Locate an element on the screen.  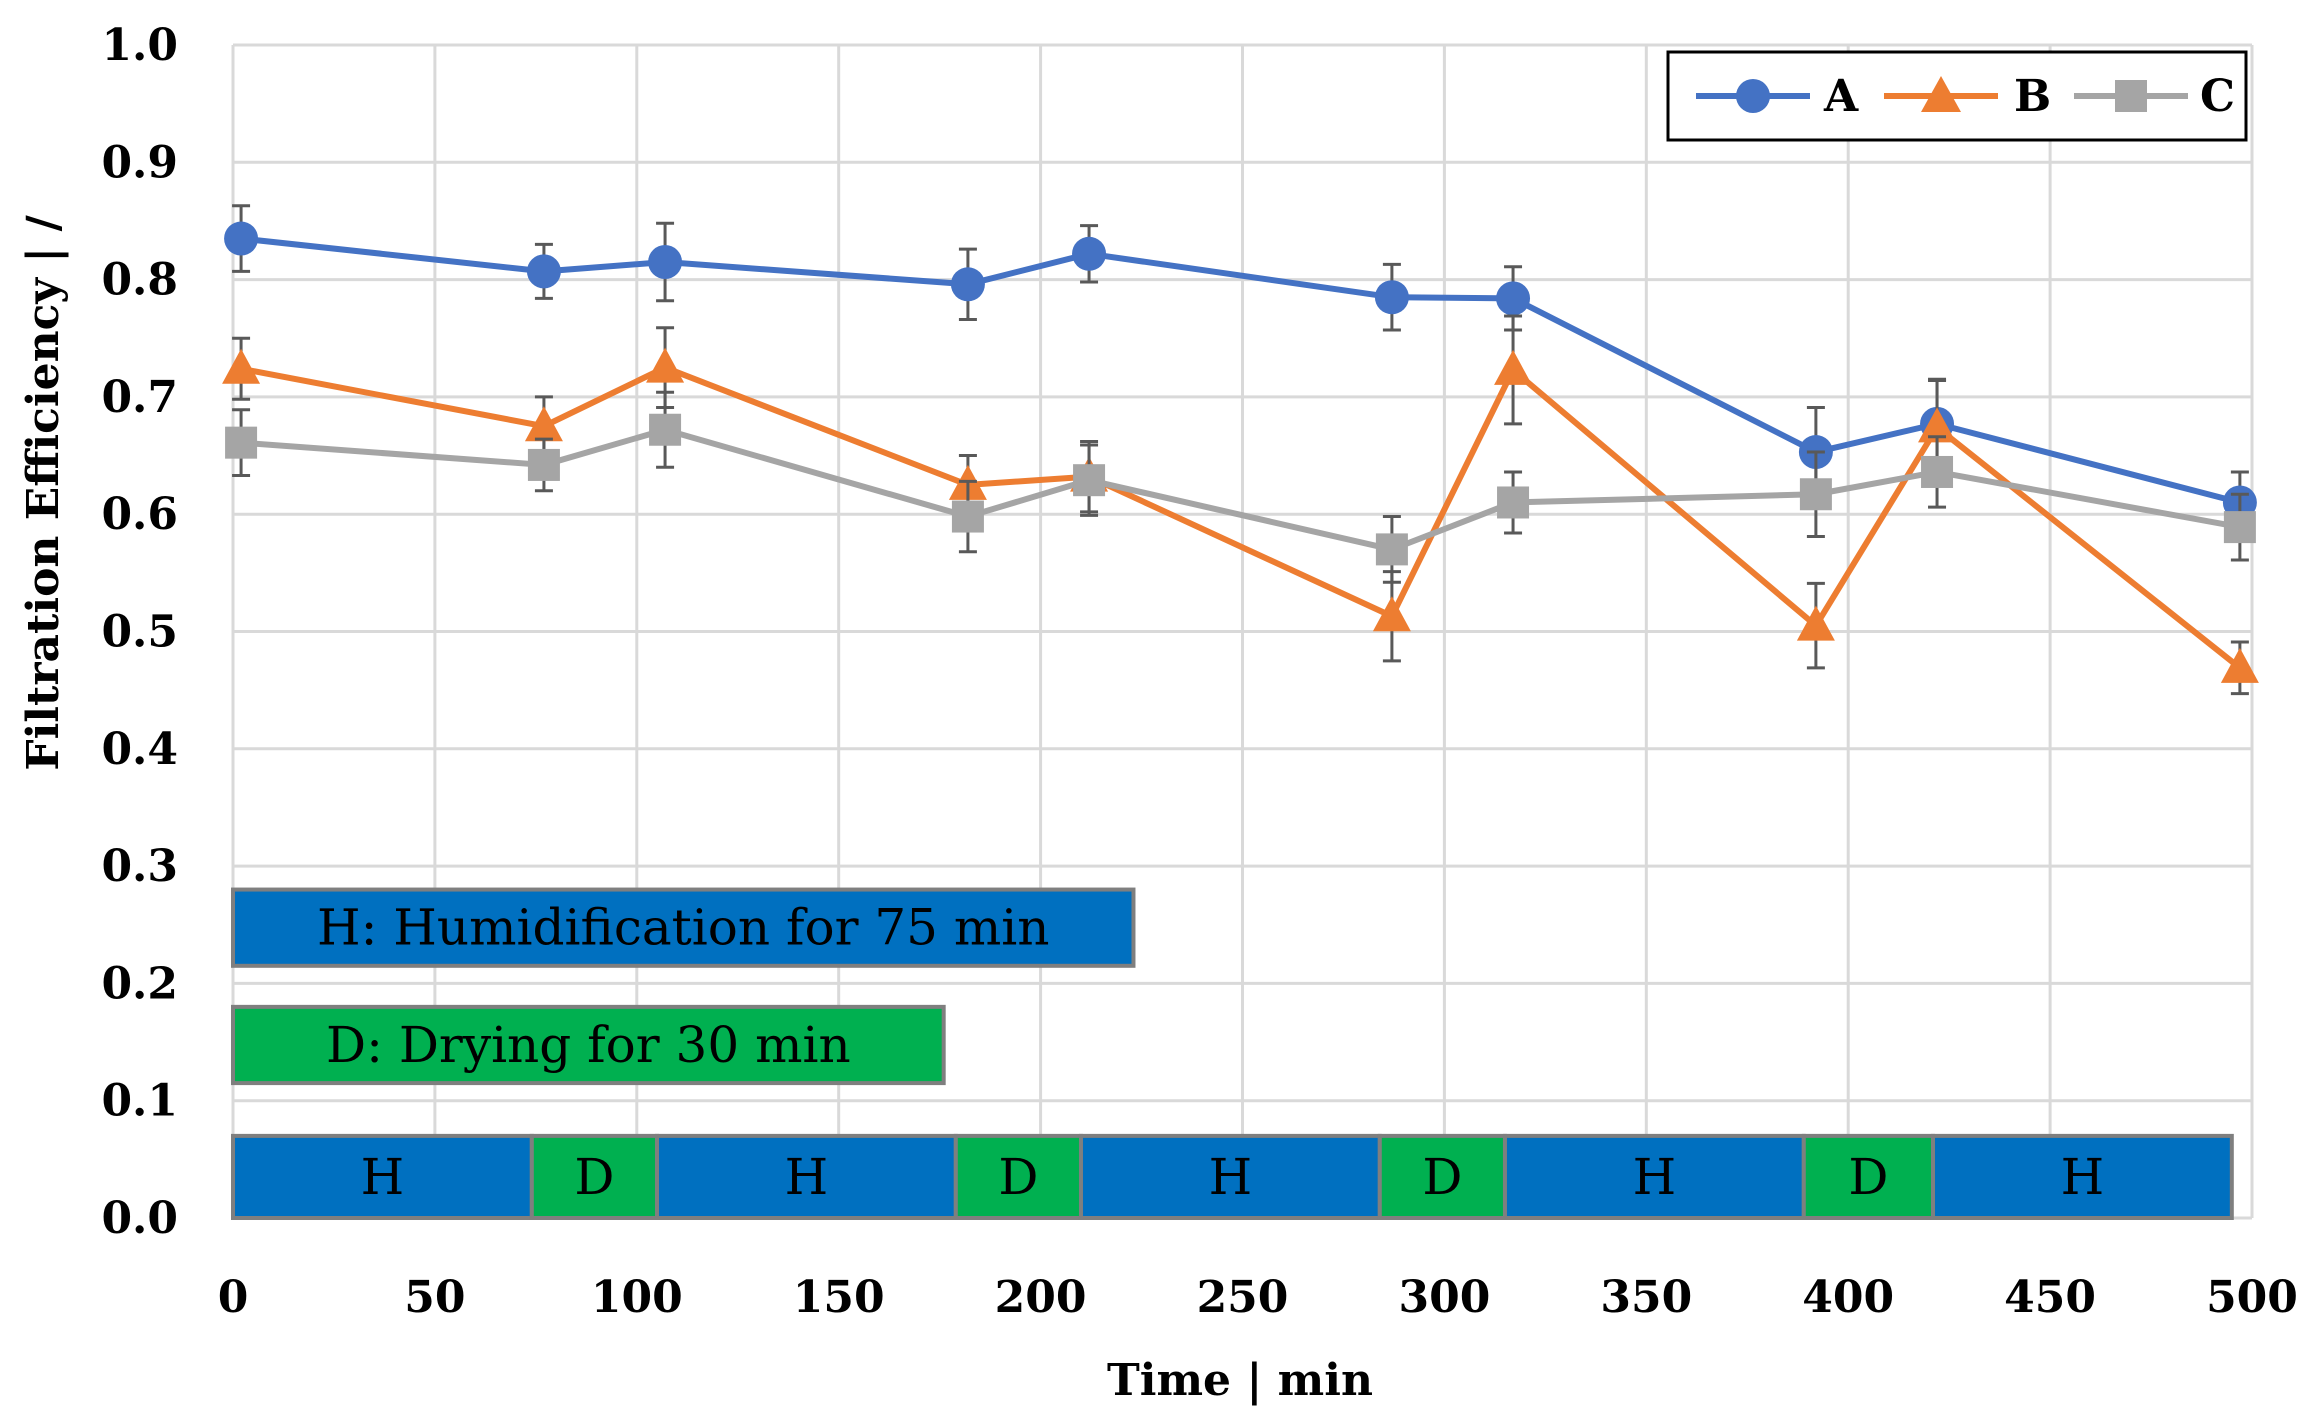
legend-label-a: A is located at coordinates (1841, 96).